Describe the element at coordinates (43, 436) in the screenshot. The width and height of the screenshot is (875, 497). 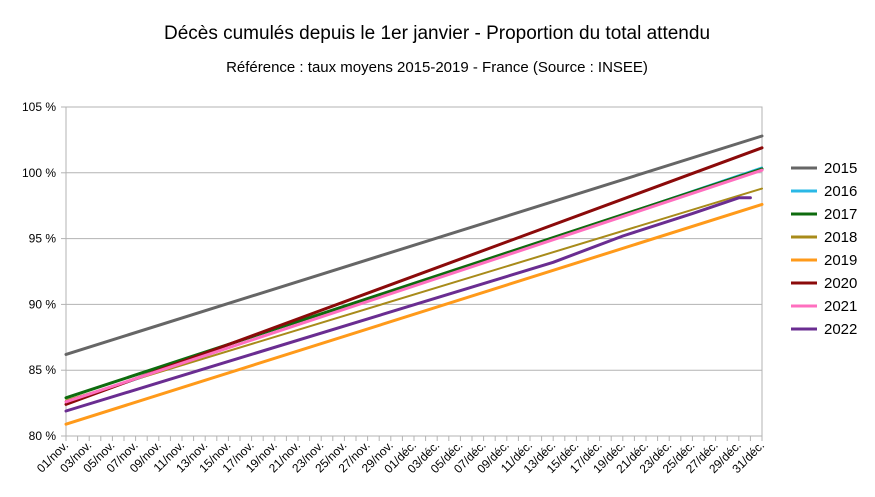
I see `y-tick-label: 80 %` at that location.